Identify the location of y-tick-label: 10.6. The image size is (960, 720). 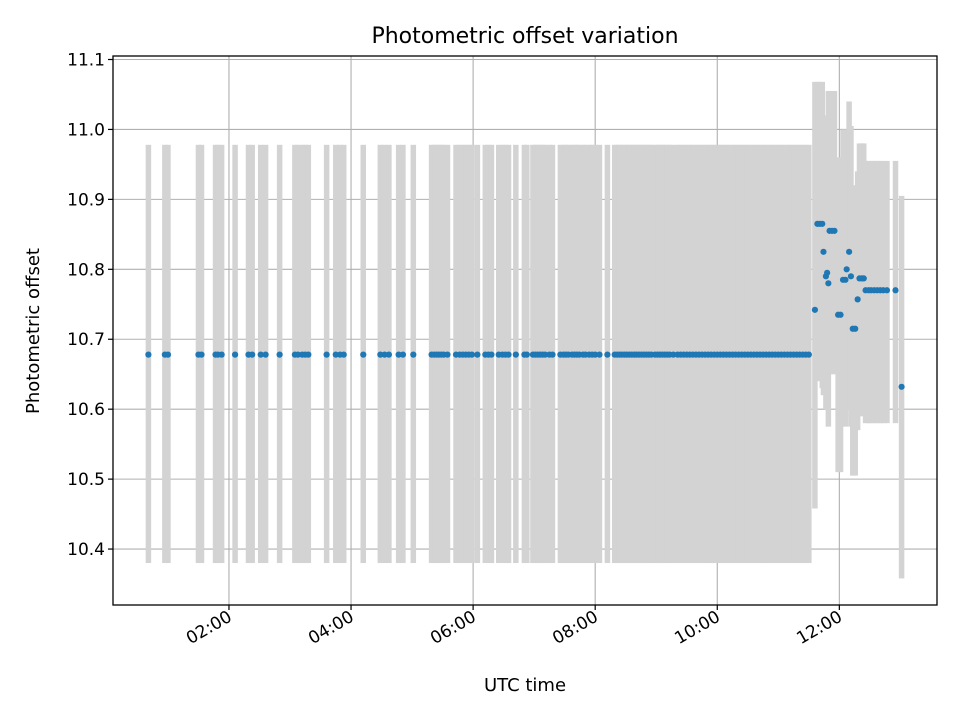
(86, 410).